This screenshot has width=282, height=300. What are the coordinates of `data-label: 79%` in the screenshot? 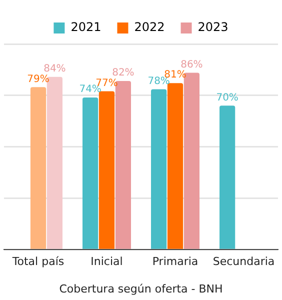 It's located at (38, 79).